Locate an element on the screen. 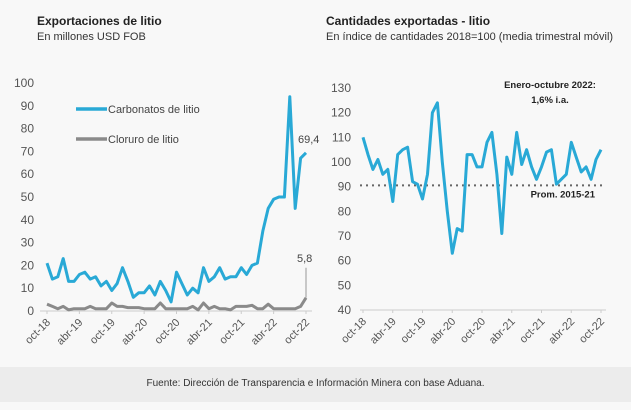 Image resolution: width=631 pixels, height=410 pixels. y-tick-label: 130 is located at coordinates (341, 88).